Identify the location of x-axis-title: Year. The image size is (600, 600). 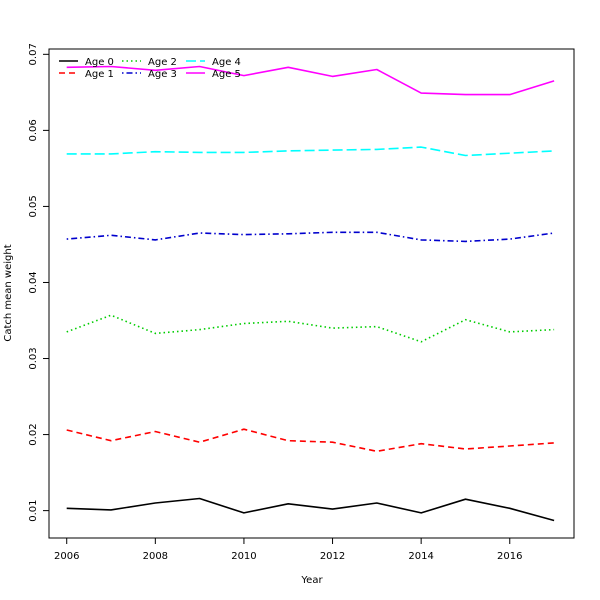
(311, 580).